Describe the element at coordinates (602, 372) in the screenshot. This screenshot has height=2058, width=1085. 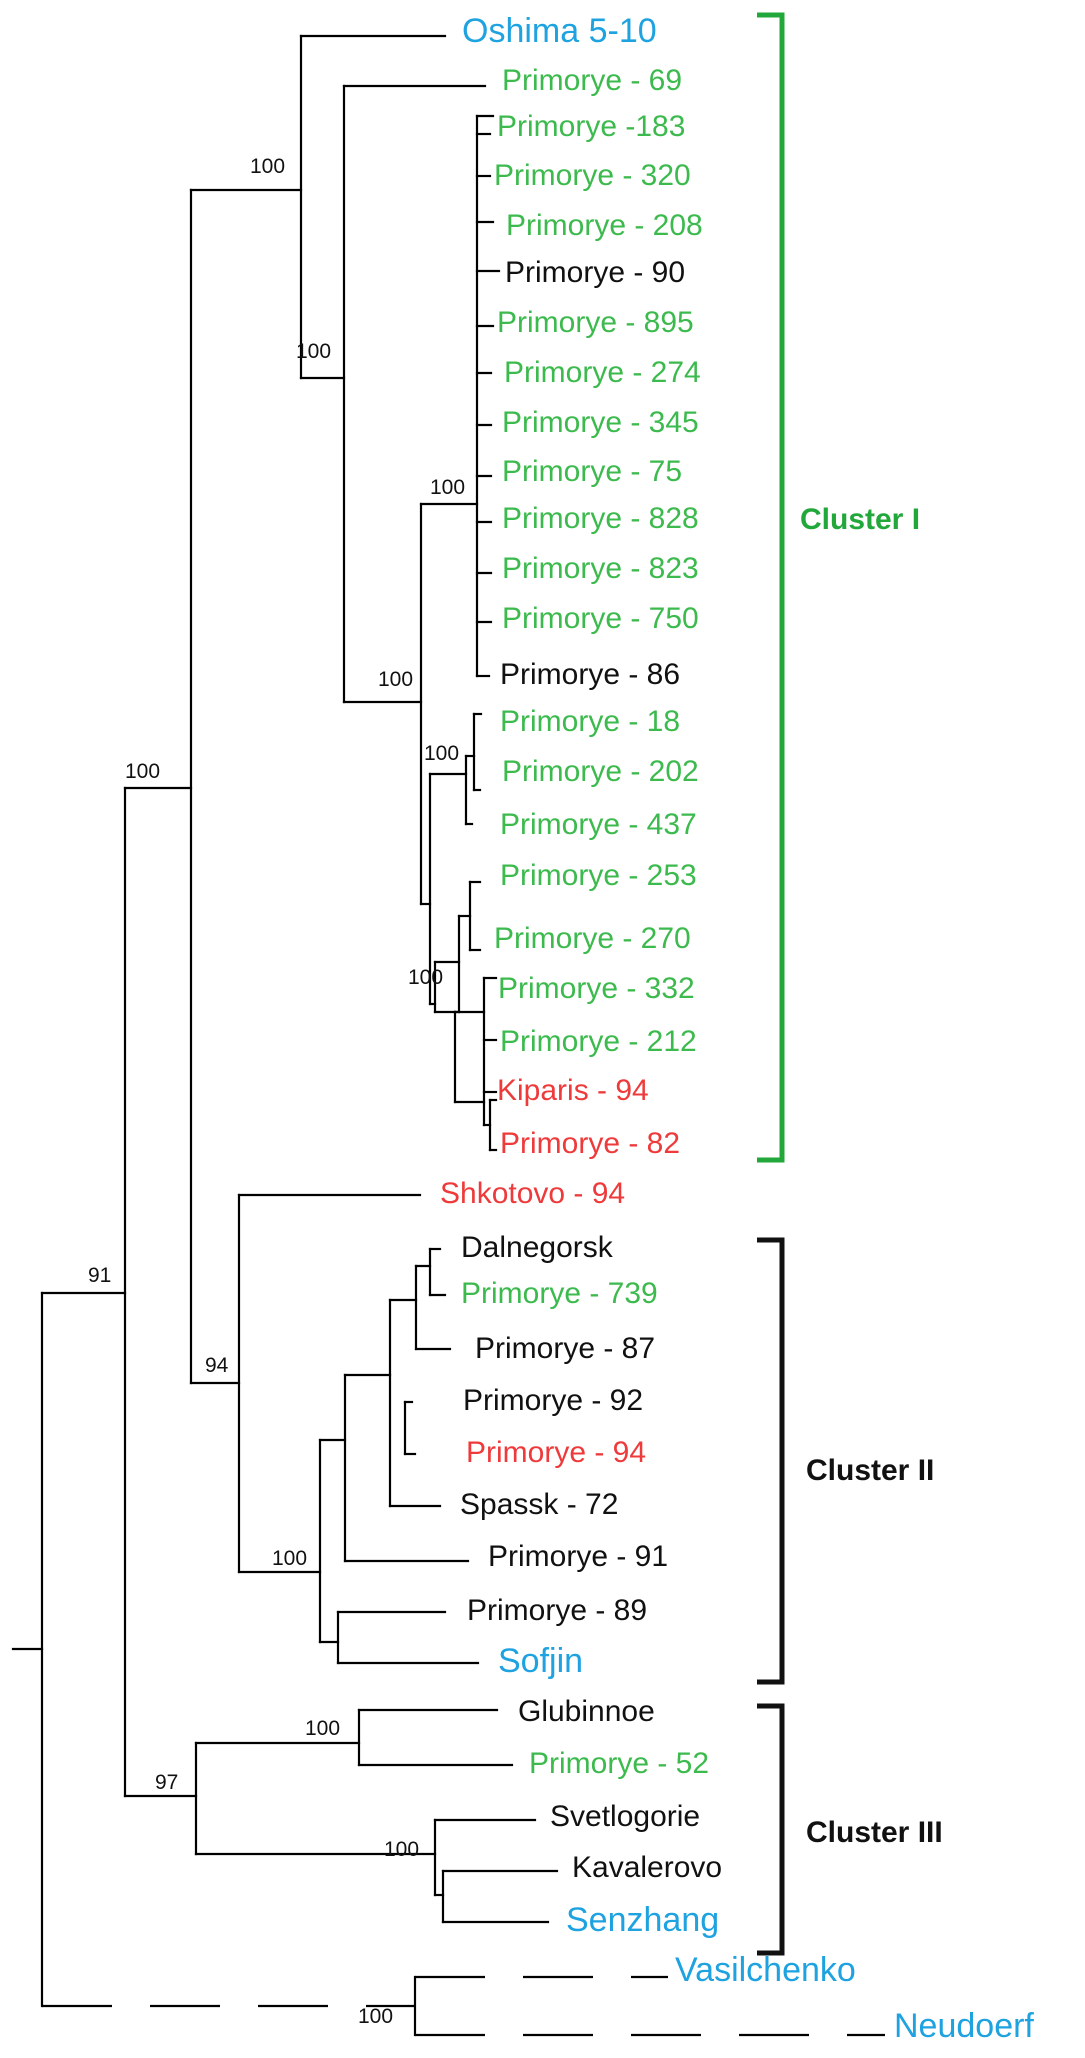
I see `leaf-label: Primorye - 274` at that location.